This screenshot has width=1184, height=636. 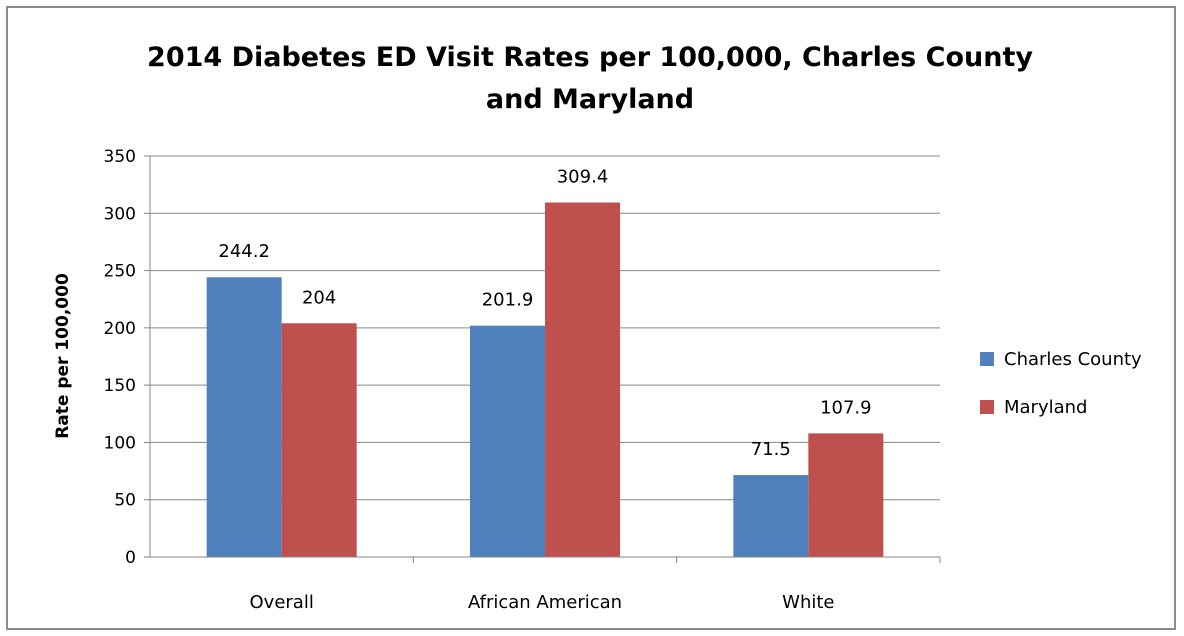 I want to click on data-label: 201.9, so click(x=508, y=300).